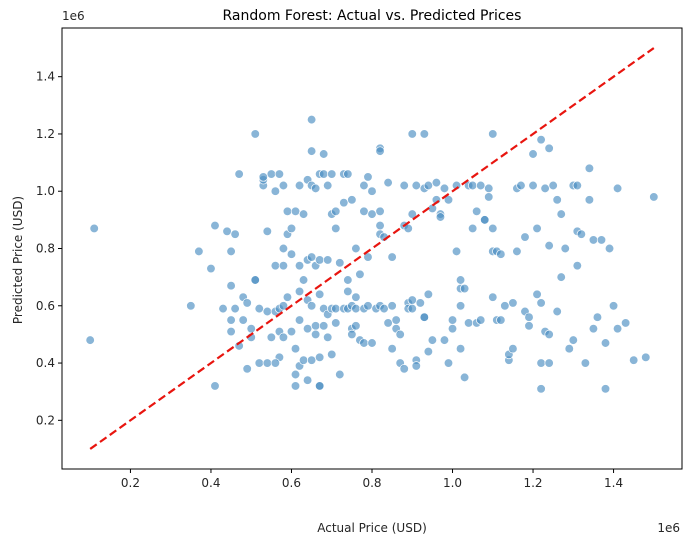  What do you see at coordinates (45, 306) in the screenshot?
I see `y-tick-label: 0.6` at bounding box center [45, 306].